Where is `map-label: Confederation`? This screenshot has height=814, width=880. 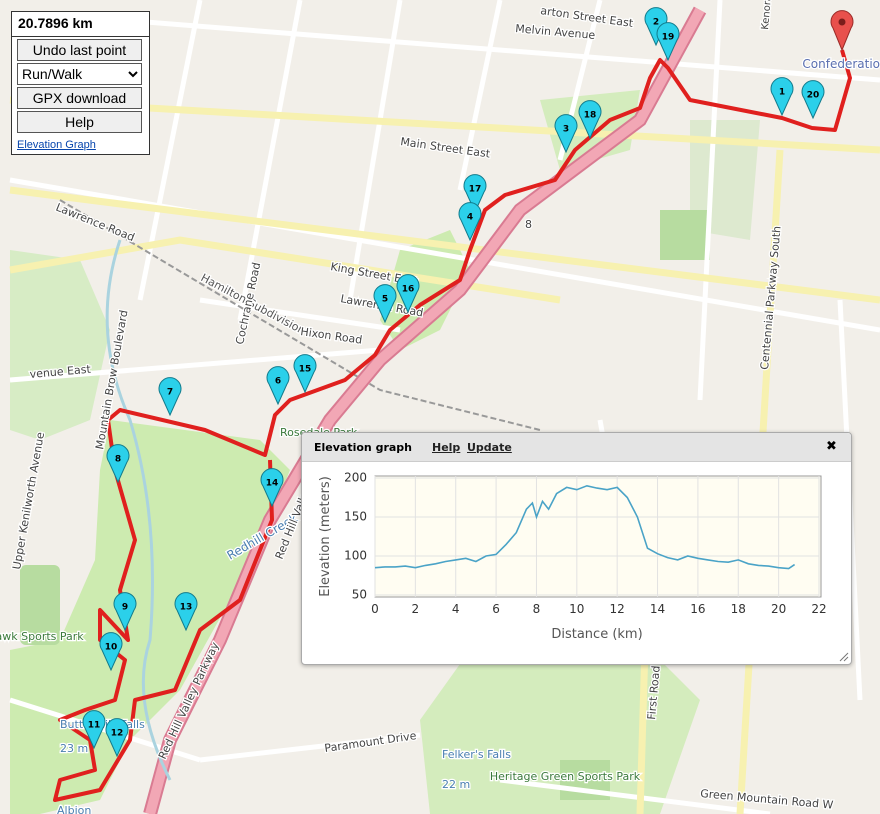
map-label: Confederation is located at coordinates (841, 64).